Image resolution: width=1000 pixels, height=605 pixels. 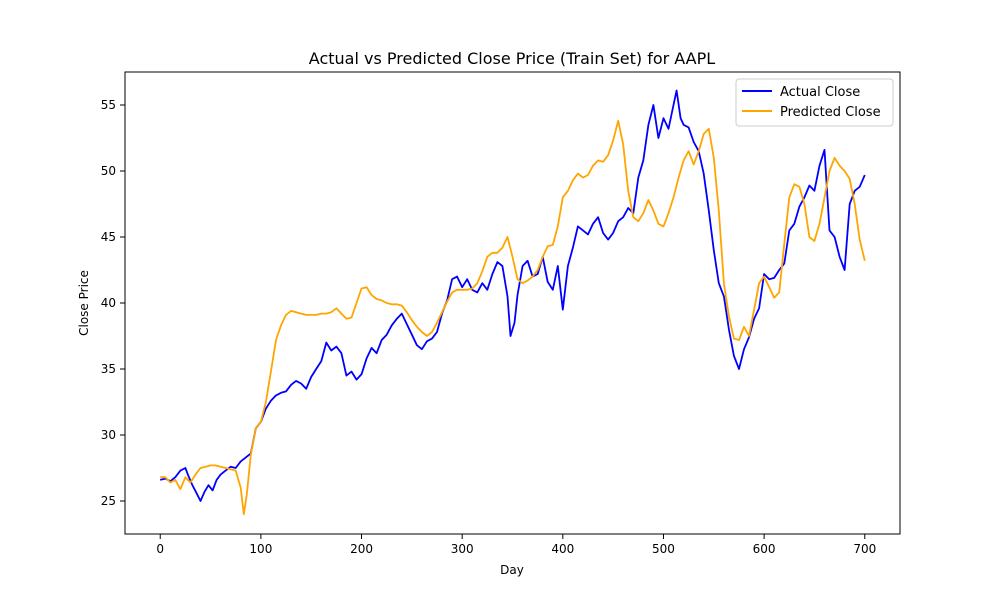 What do you see at coordinates (361, 549) in the screenshot?
I see `x-tick-label: 200` at bounding box center [361, 549].